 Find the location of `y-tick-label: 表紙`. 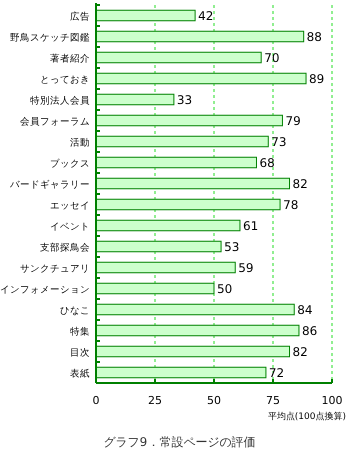

y-tick-label: 表紙 is located at coordinates (80, 374).